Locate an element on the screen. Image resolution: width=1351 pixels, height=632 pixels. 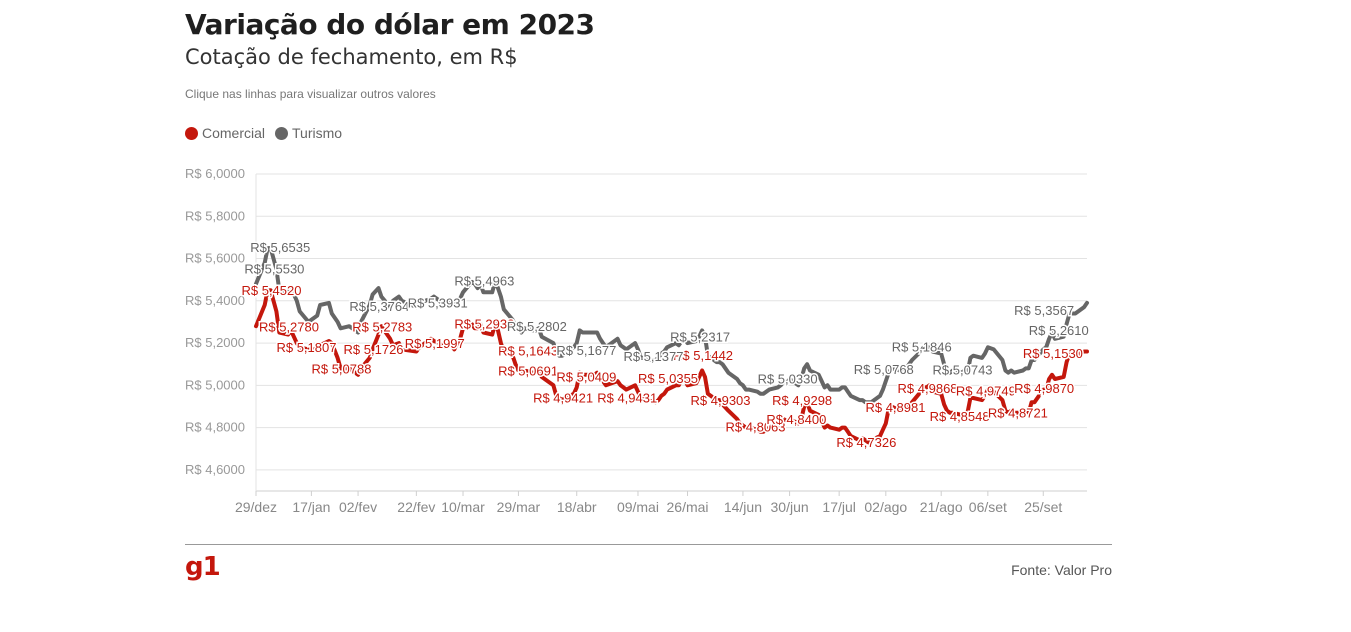
data-label: R$ 5,0355 is located at coordinates (668, 378).